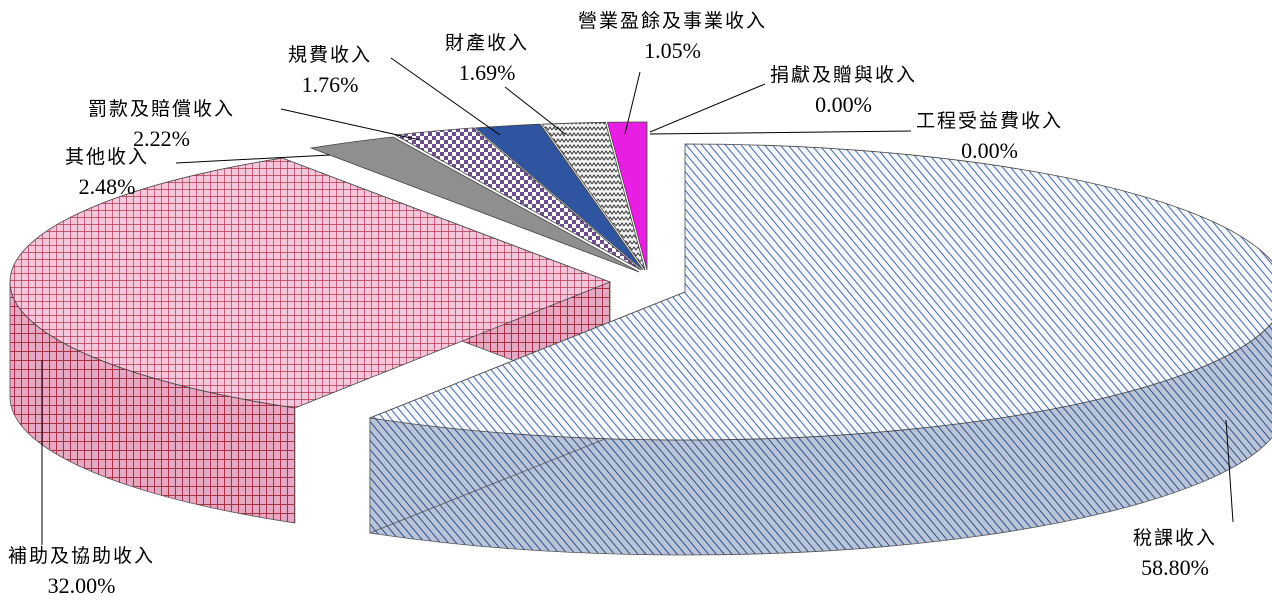  I want to click on pie-slice-fines, so click(517, 199).